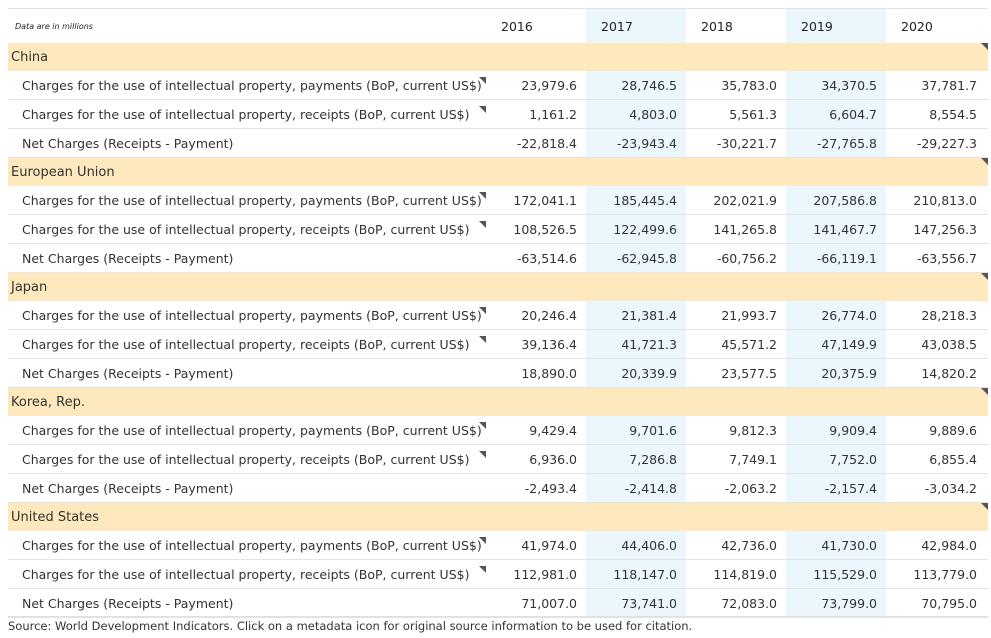 Image resolution: width=991 pixels, height=638 pixels. I want to click on year-header: 2016, so click(517, 26).